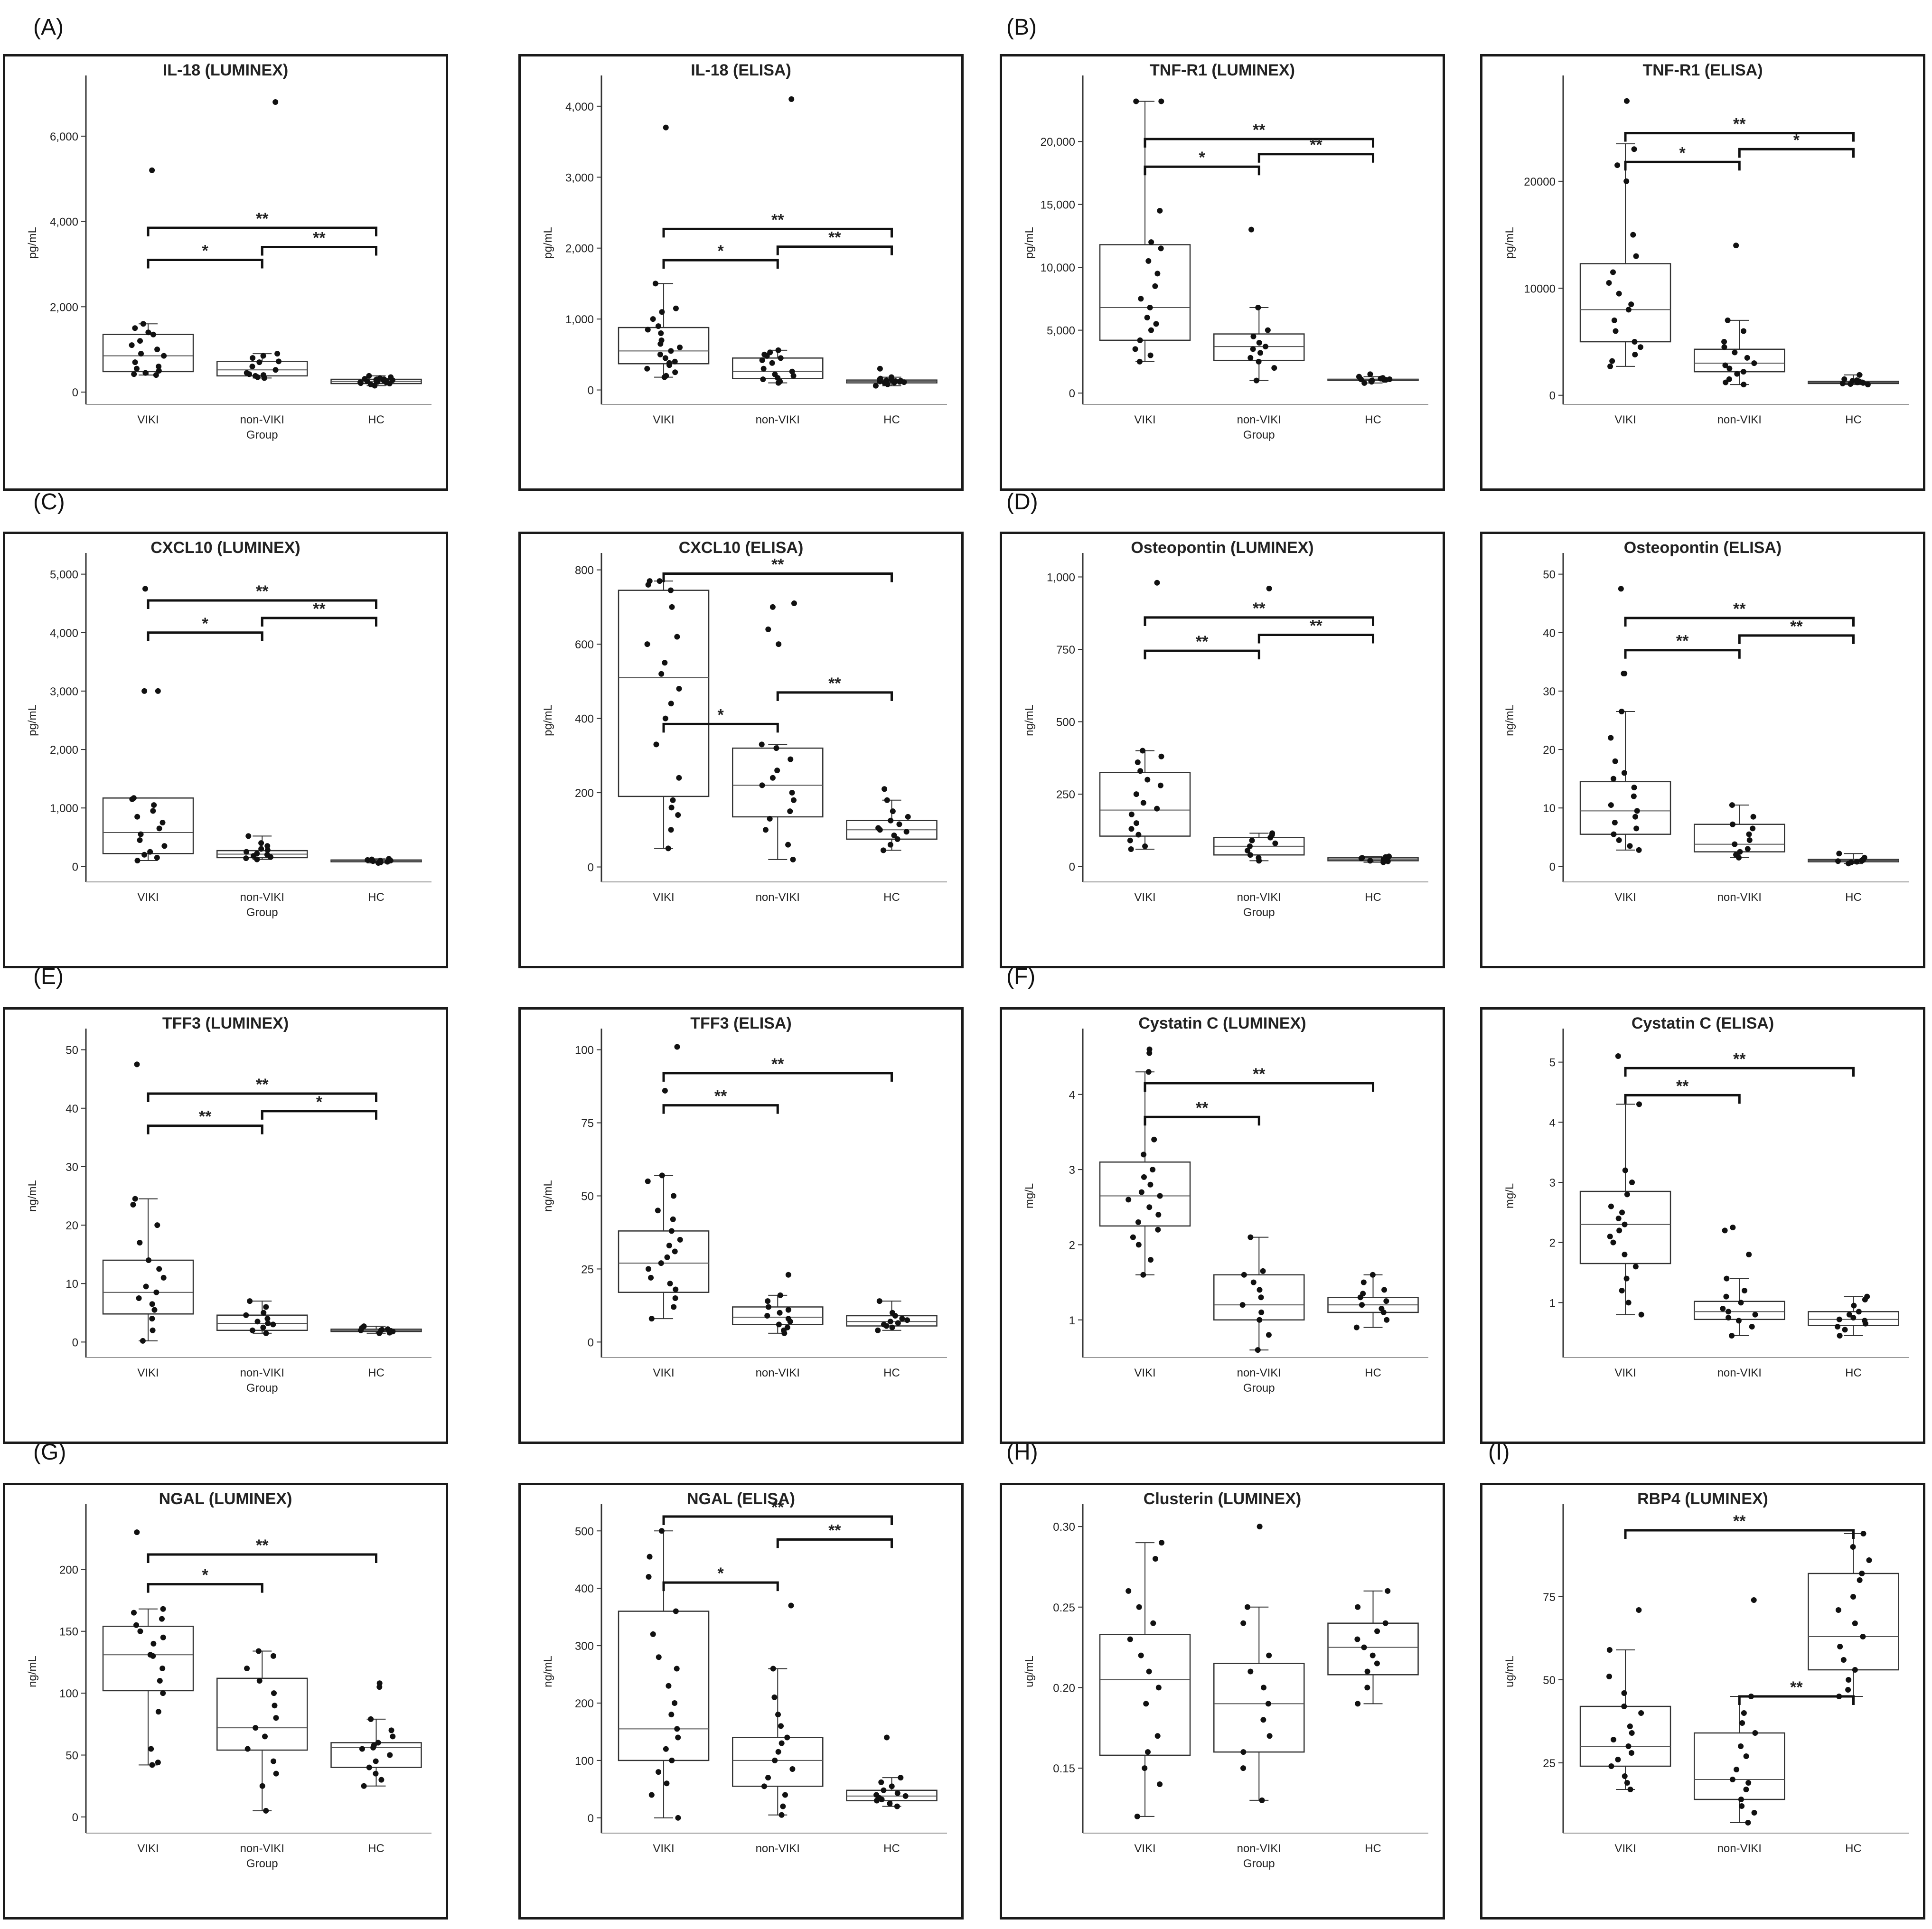 The image size is (1932, 1929). What do you see at coordinates (148, 825) in the screenshot?
I see `box-iqr` at bounding box center [148, 825].